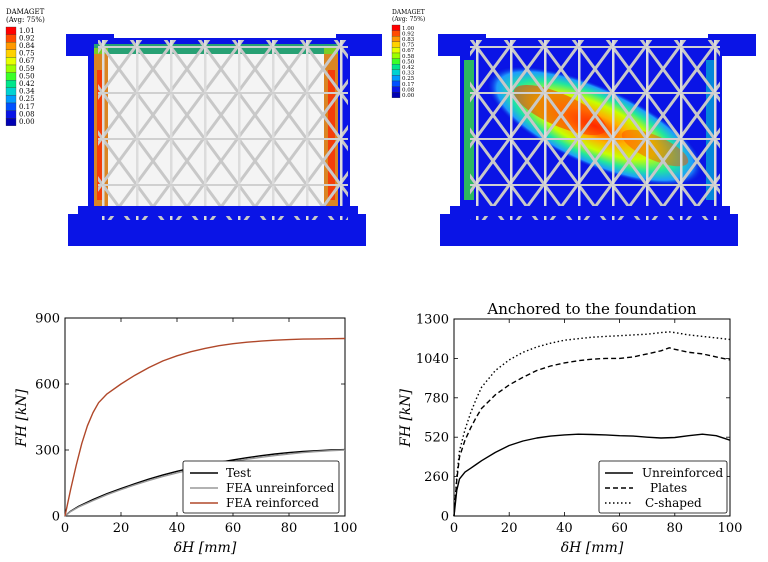  What do you see at coordinates (27, 31) in the screenshot?
I see `legend-value: 1.01` at bounding box center [27, 31].